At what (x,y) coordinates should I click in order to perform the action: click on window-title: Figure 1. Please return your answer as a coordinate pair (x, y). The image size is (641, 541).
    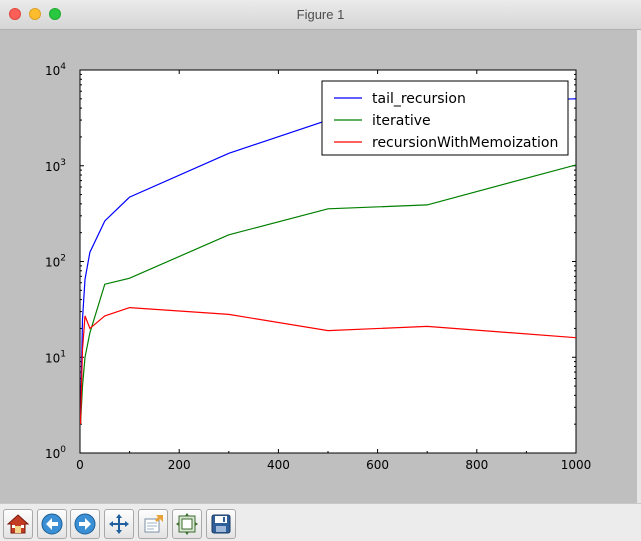
    Looking at the image, I should click on (320, 14).